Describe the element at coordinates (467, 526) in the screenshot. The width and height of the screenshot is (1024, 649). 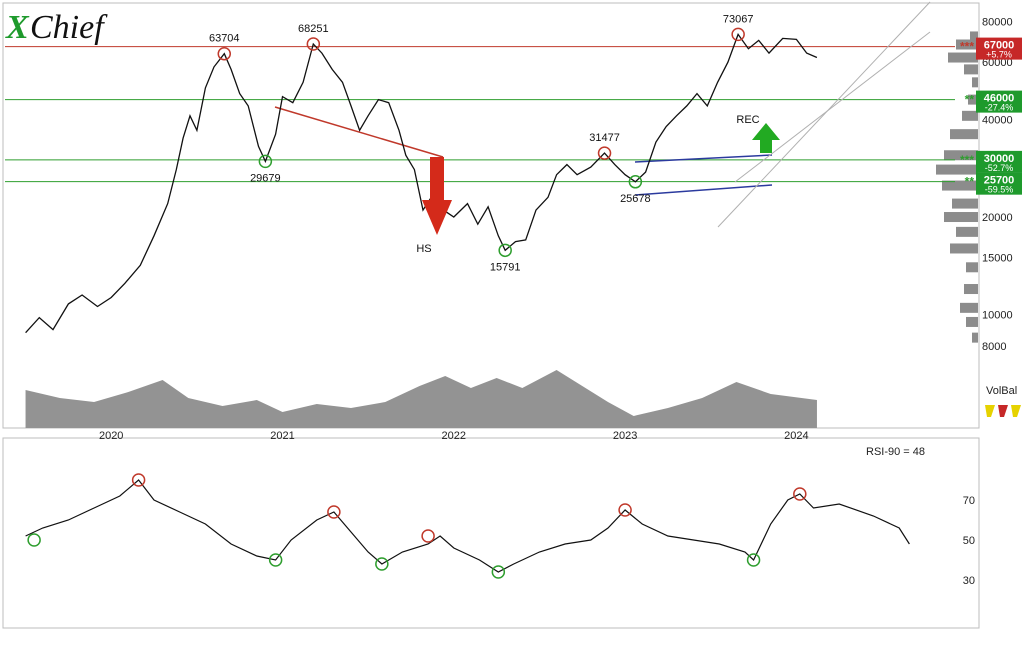
I see `rsi-line` at that location.